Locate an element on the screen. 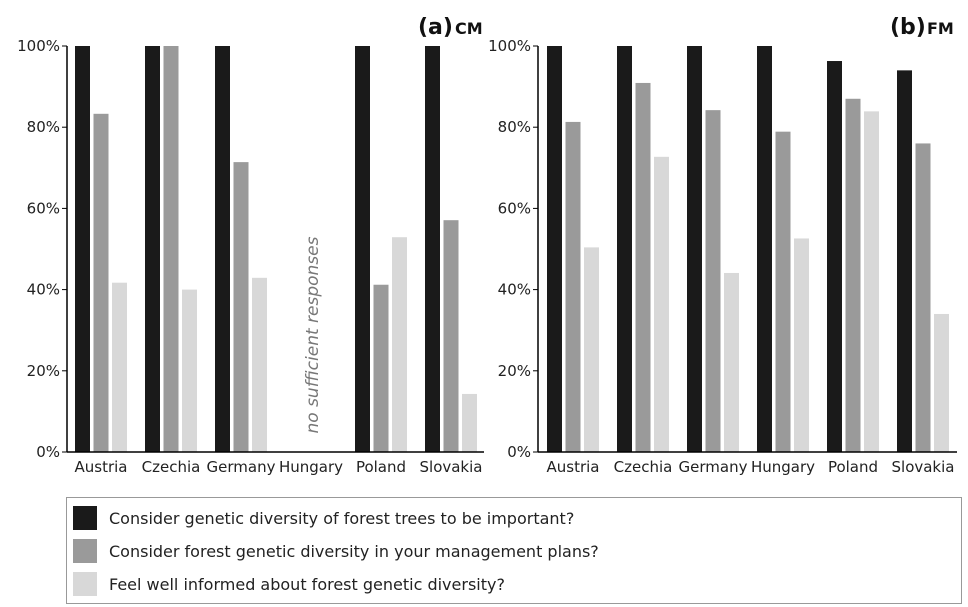  panel-a-y-tick-label: 60% is located at coordinates (43, 208).